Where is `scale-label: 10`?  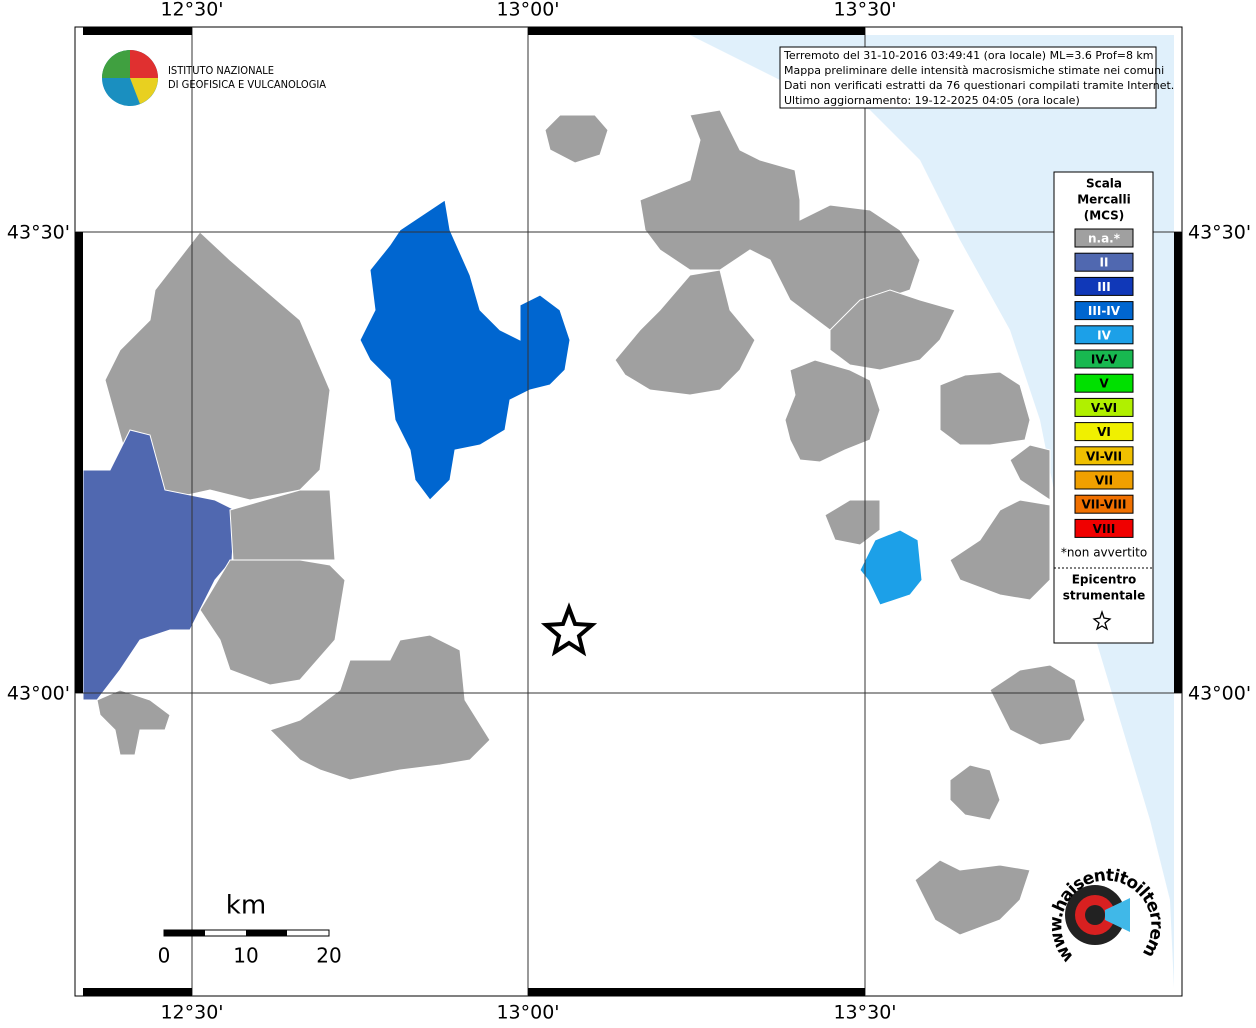
scale-label: 10 is located at coordinates (245, 956).